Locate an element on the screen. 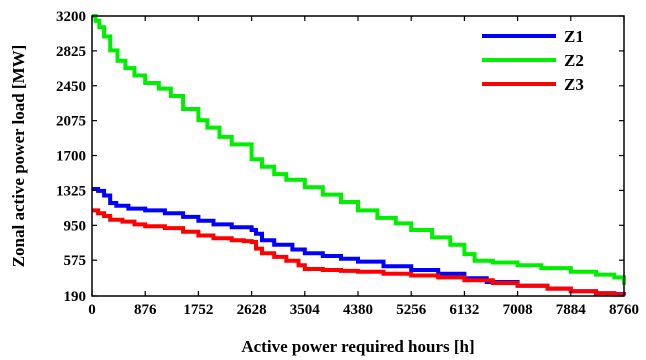 Image resolution: width=646 pixels, height=360 pixels. y-tick-label: 1700 is located at coordinates (71, 157).